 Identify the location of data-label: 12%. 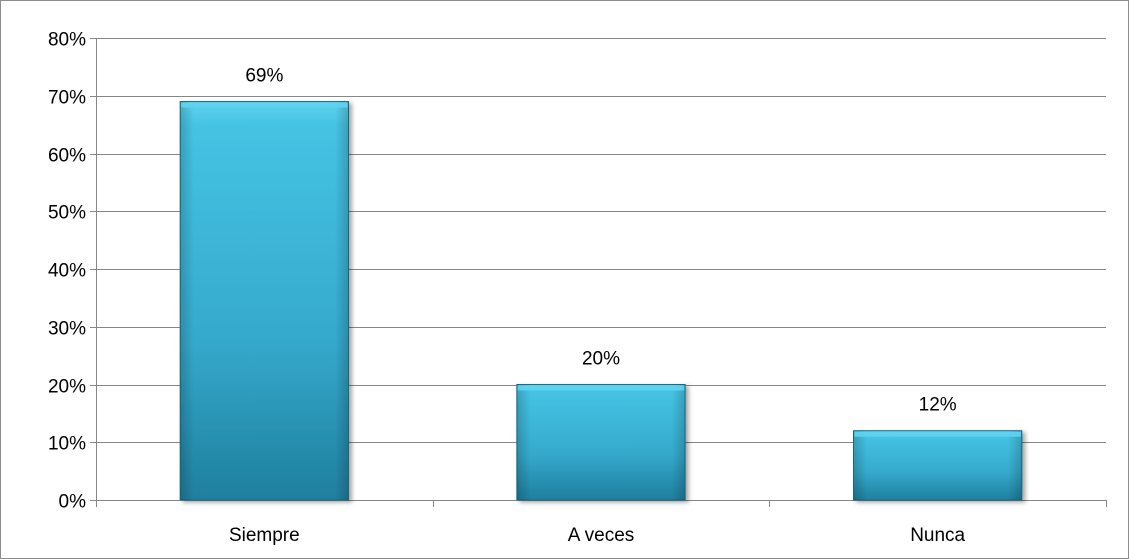
(938, 405).